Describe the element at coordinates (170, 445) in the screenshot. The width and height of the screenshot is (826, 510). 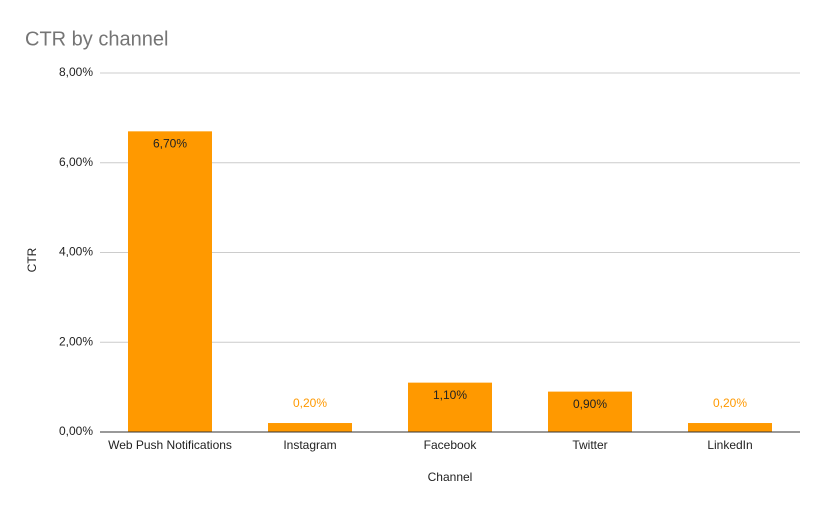
I see `x-tick-label: Web Push Notifications` at that location.